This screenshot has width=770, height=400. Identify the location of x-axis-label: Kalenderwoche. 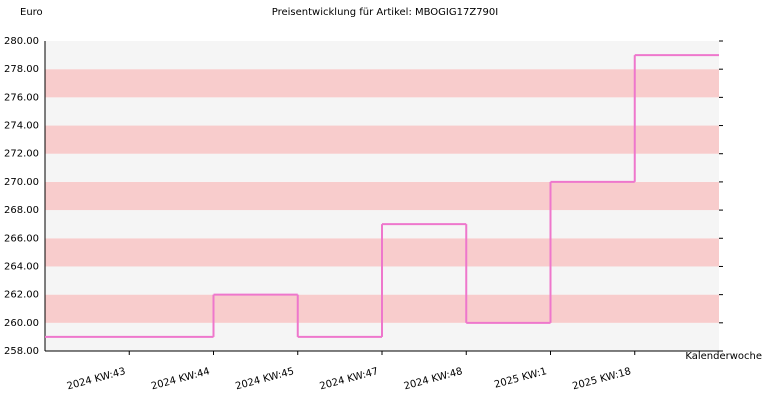
(723, 356).